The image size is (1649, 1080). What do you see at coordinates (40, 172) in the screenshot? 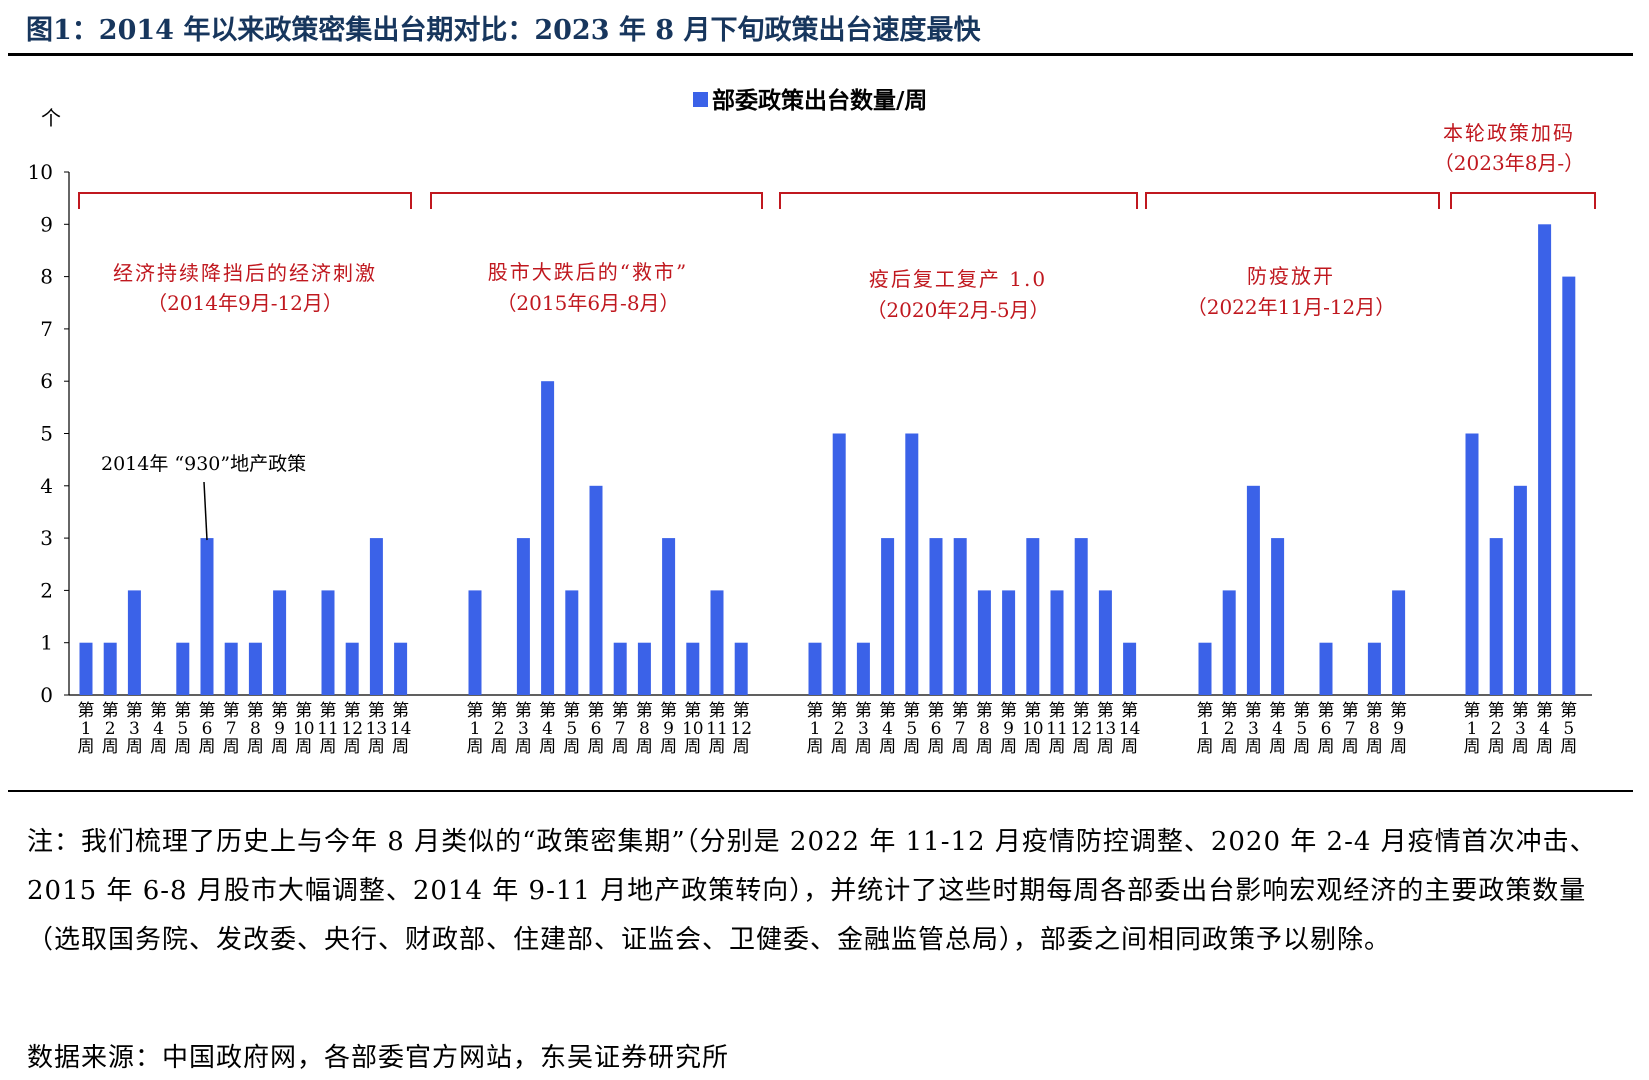
I see `y-tick-label: 10` at bounding box center [40, 172].